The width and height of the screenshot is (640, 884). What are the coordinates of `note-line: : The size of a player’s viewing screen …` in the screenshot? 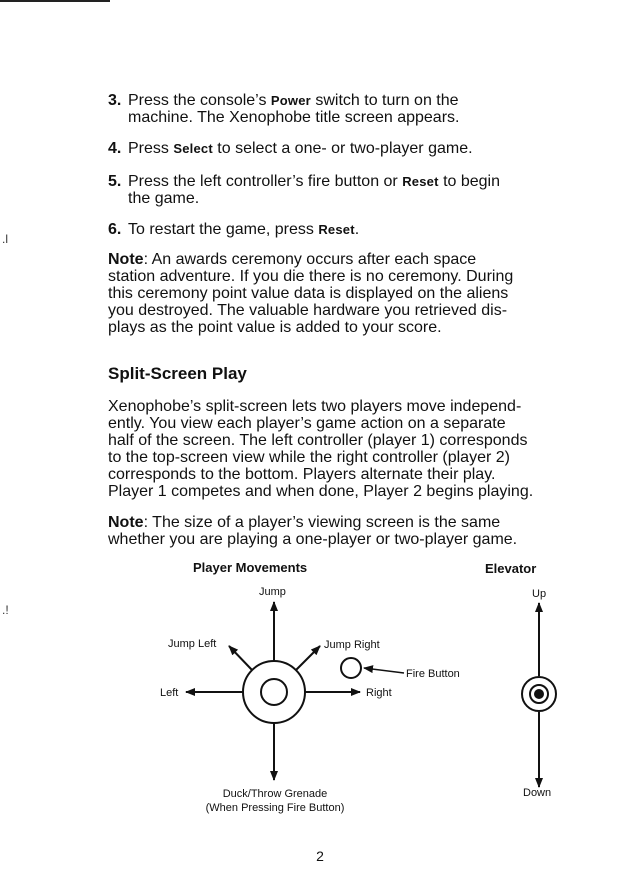 It's located at (322, 522).